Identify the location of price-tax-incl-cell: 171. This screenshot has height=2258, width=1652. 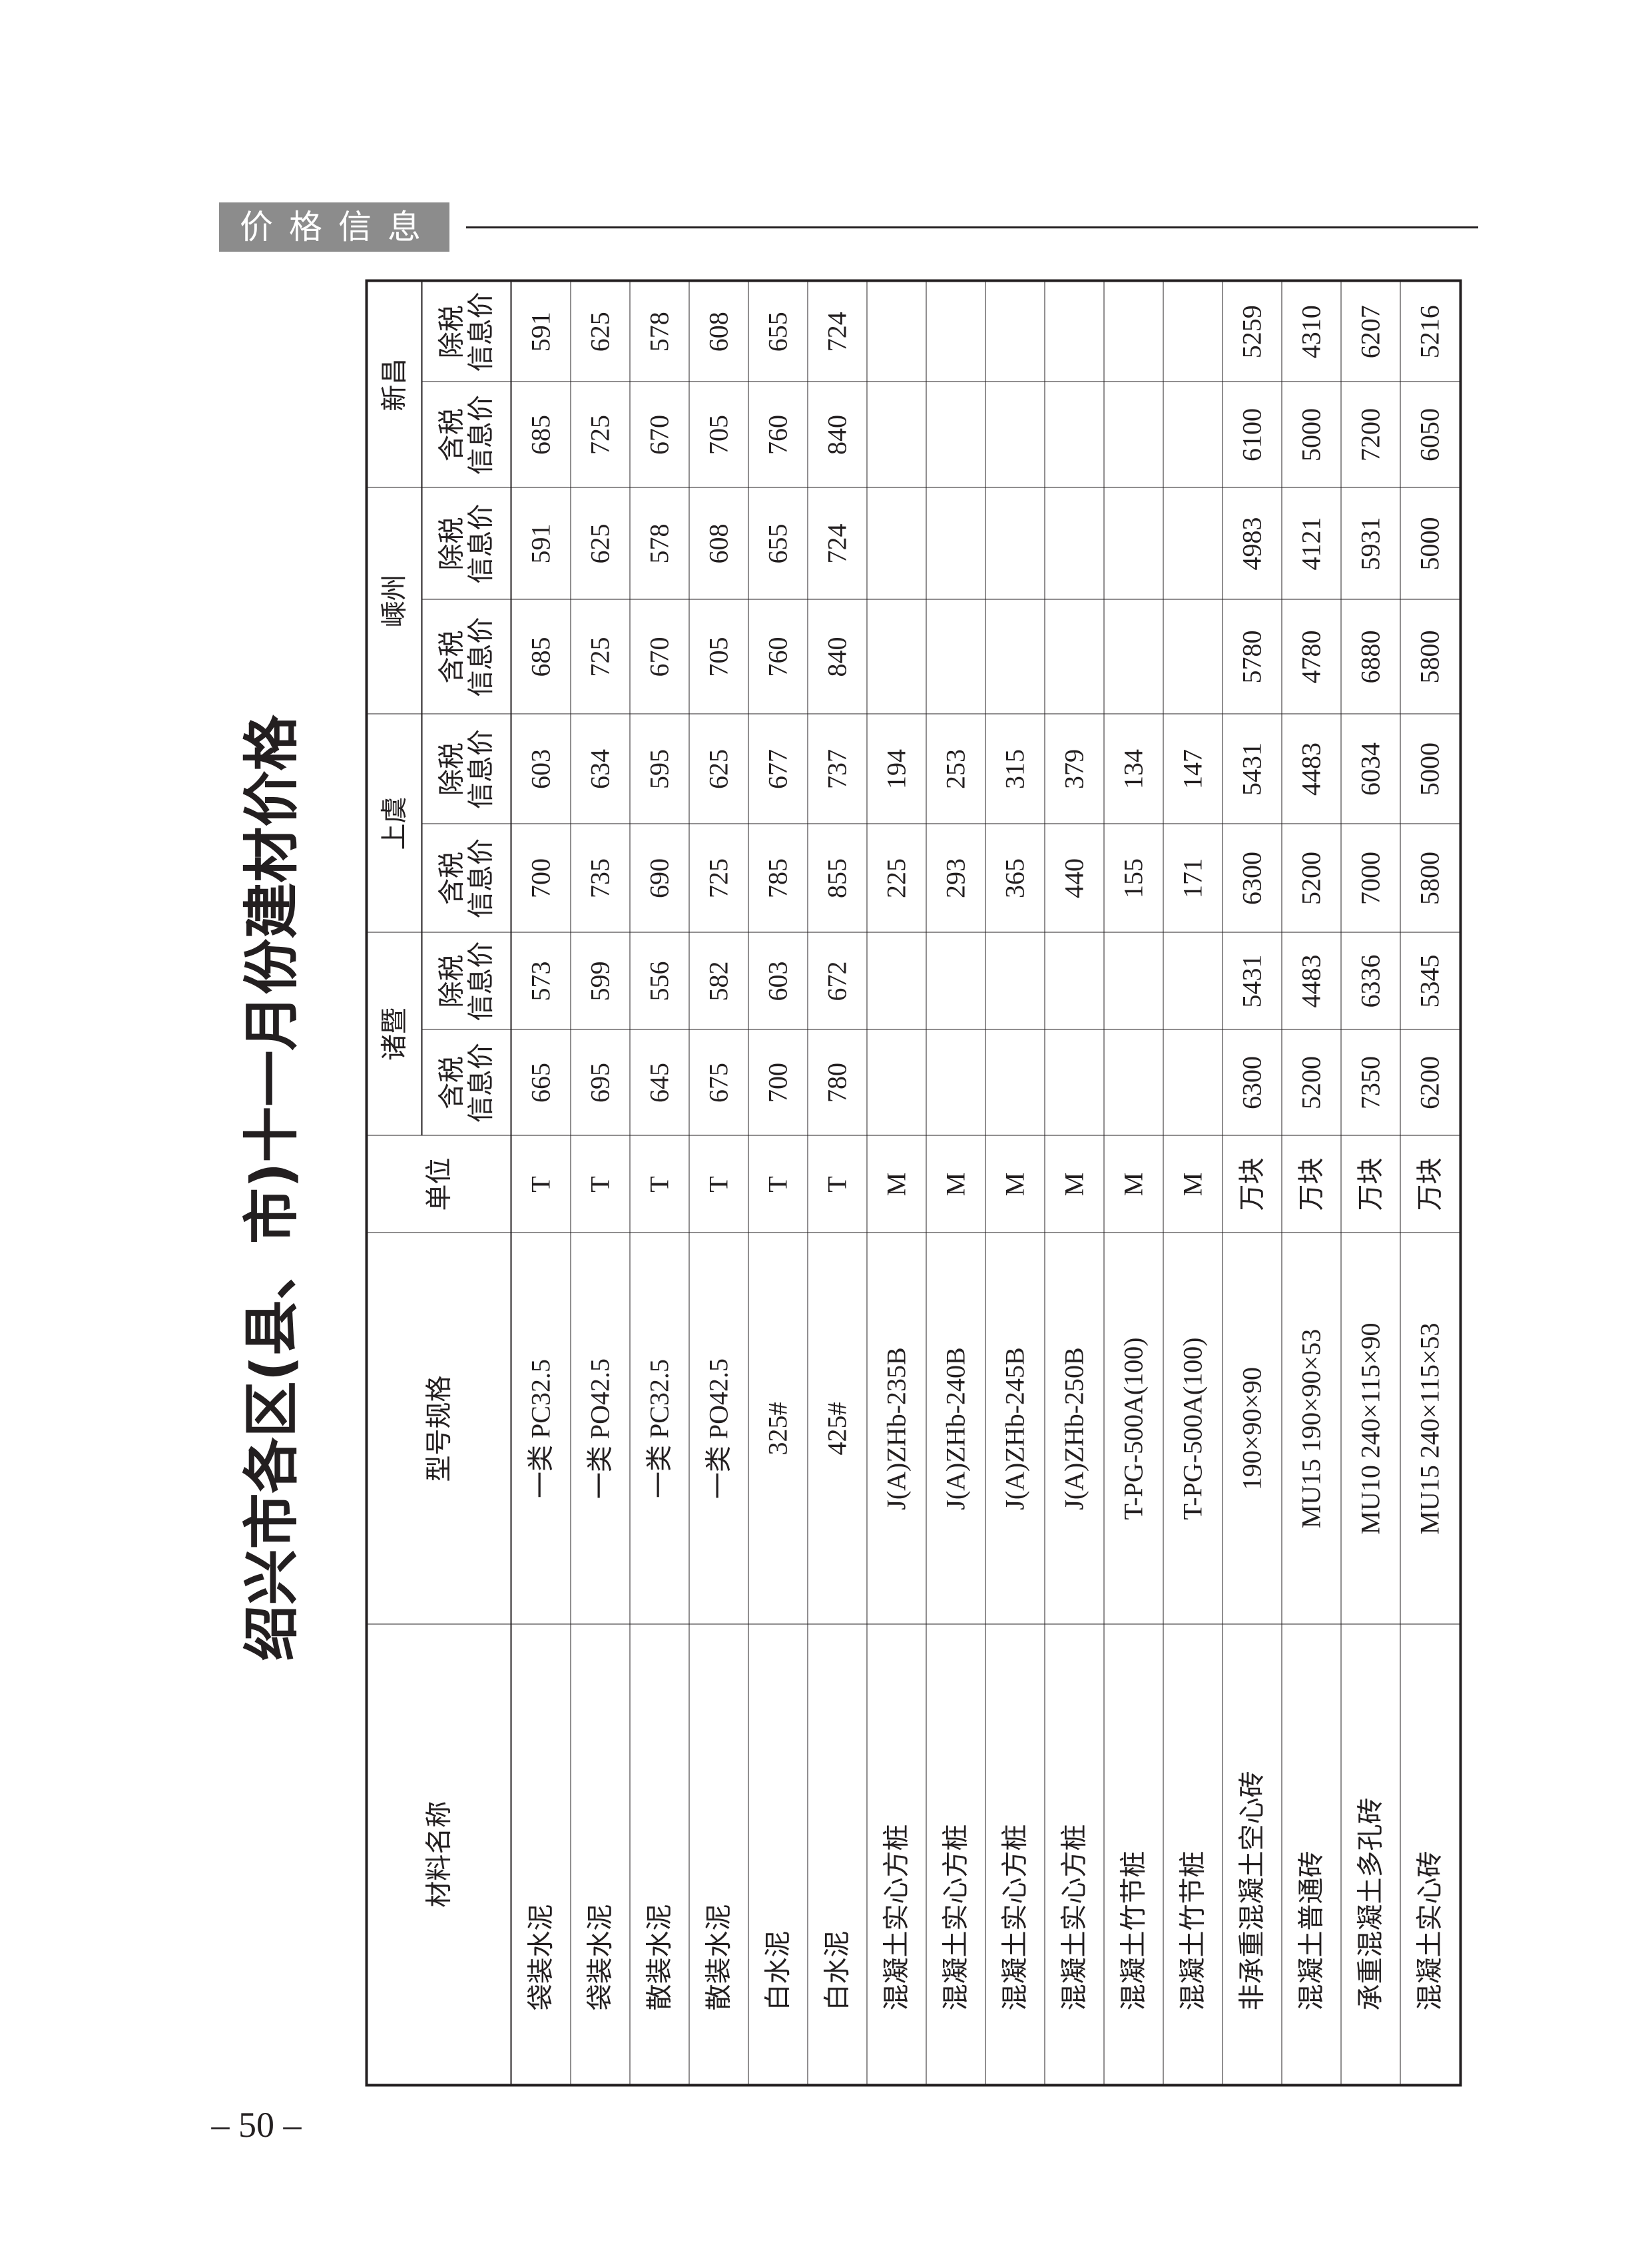
(1193, 878).